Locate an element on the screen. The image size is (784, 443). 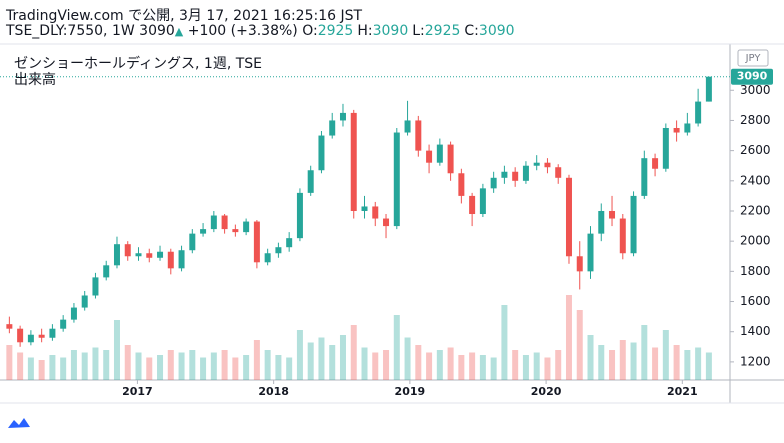
ohlc-label: L: is located at coordinates (418, 31).